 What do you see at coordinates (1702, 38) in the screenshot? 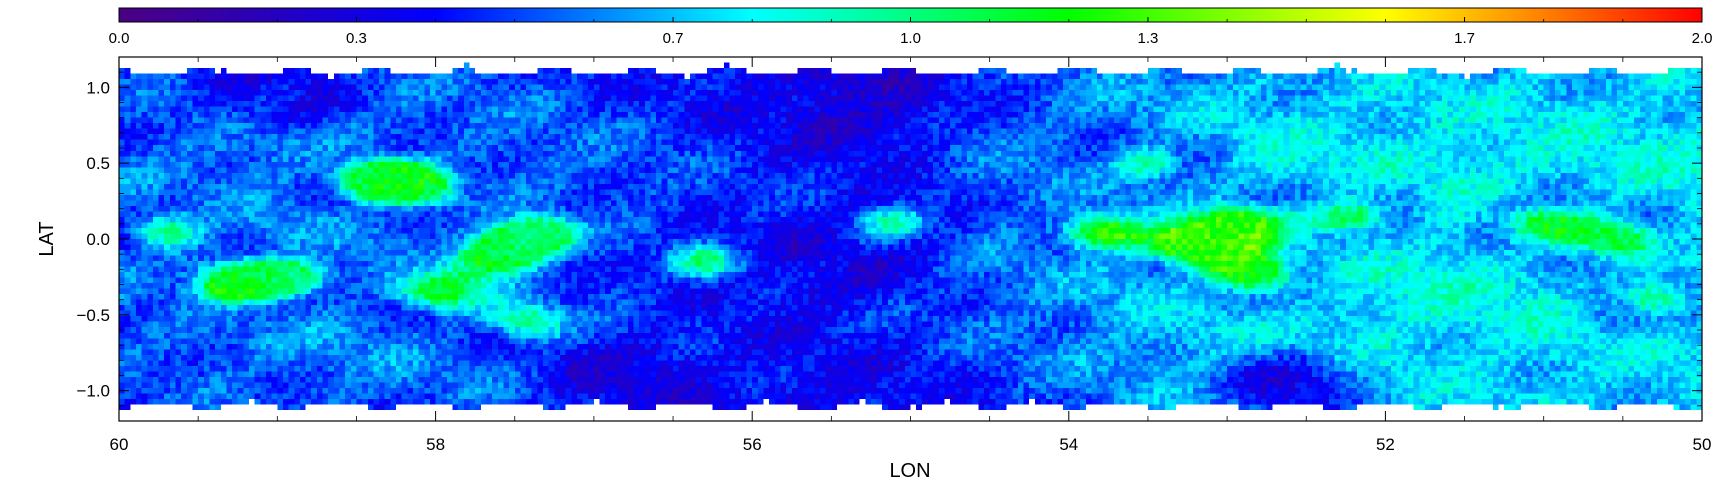
I see `colorbar-tick-label: 2.0` at bounding box center [1702, 38].